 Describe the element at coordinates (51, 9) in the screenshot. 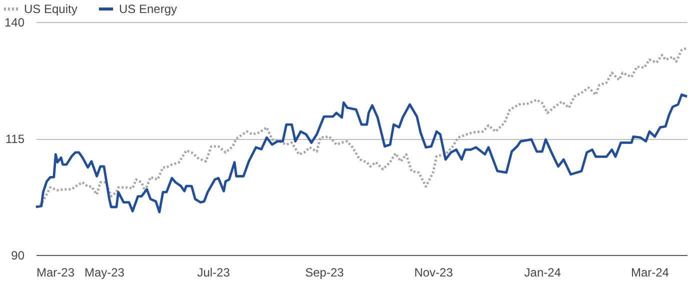

I see `legend-label: US Equity` at that location.